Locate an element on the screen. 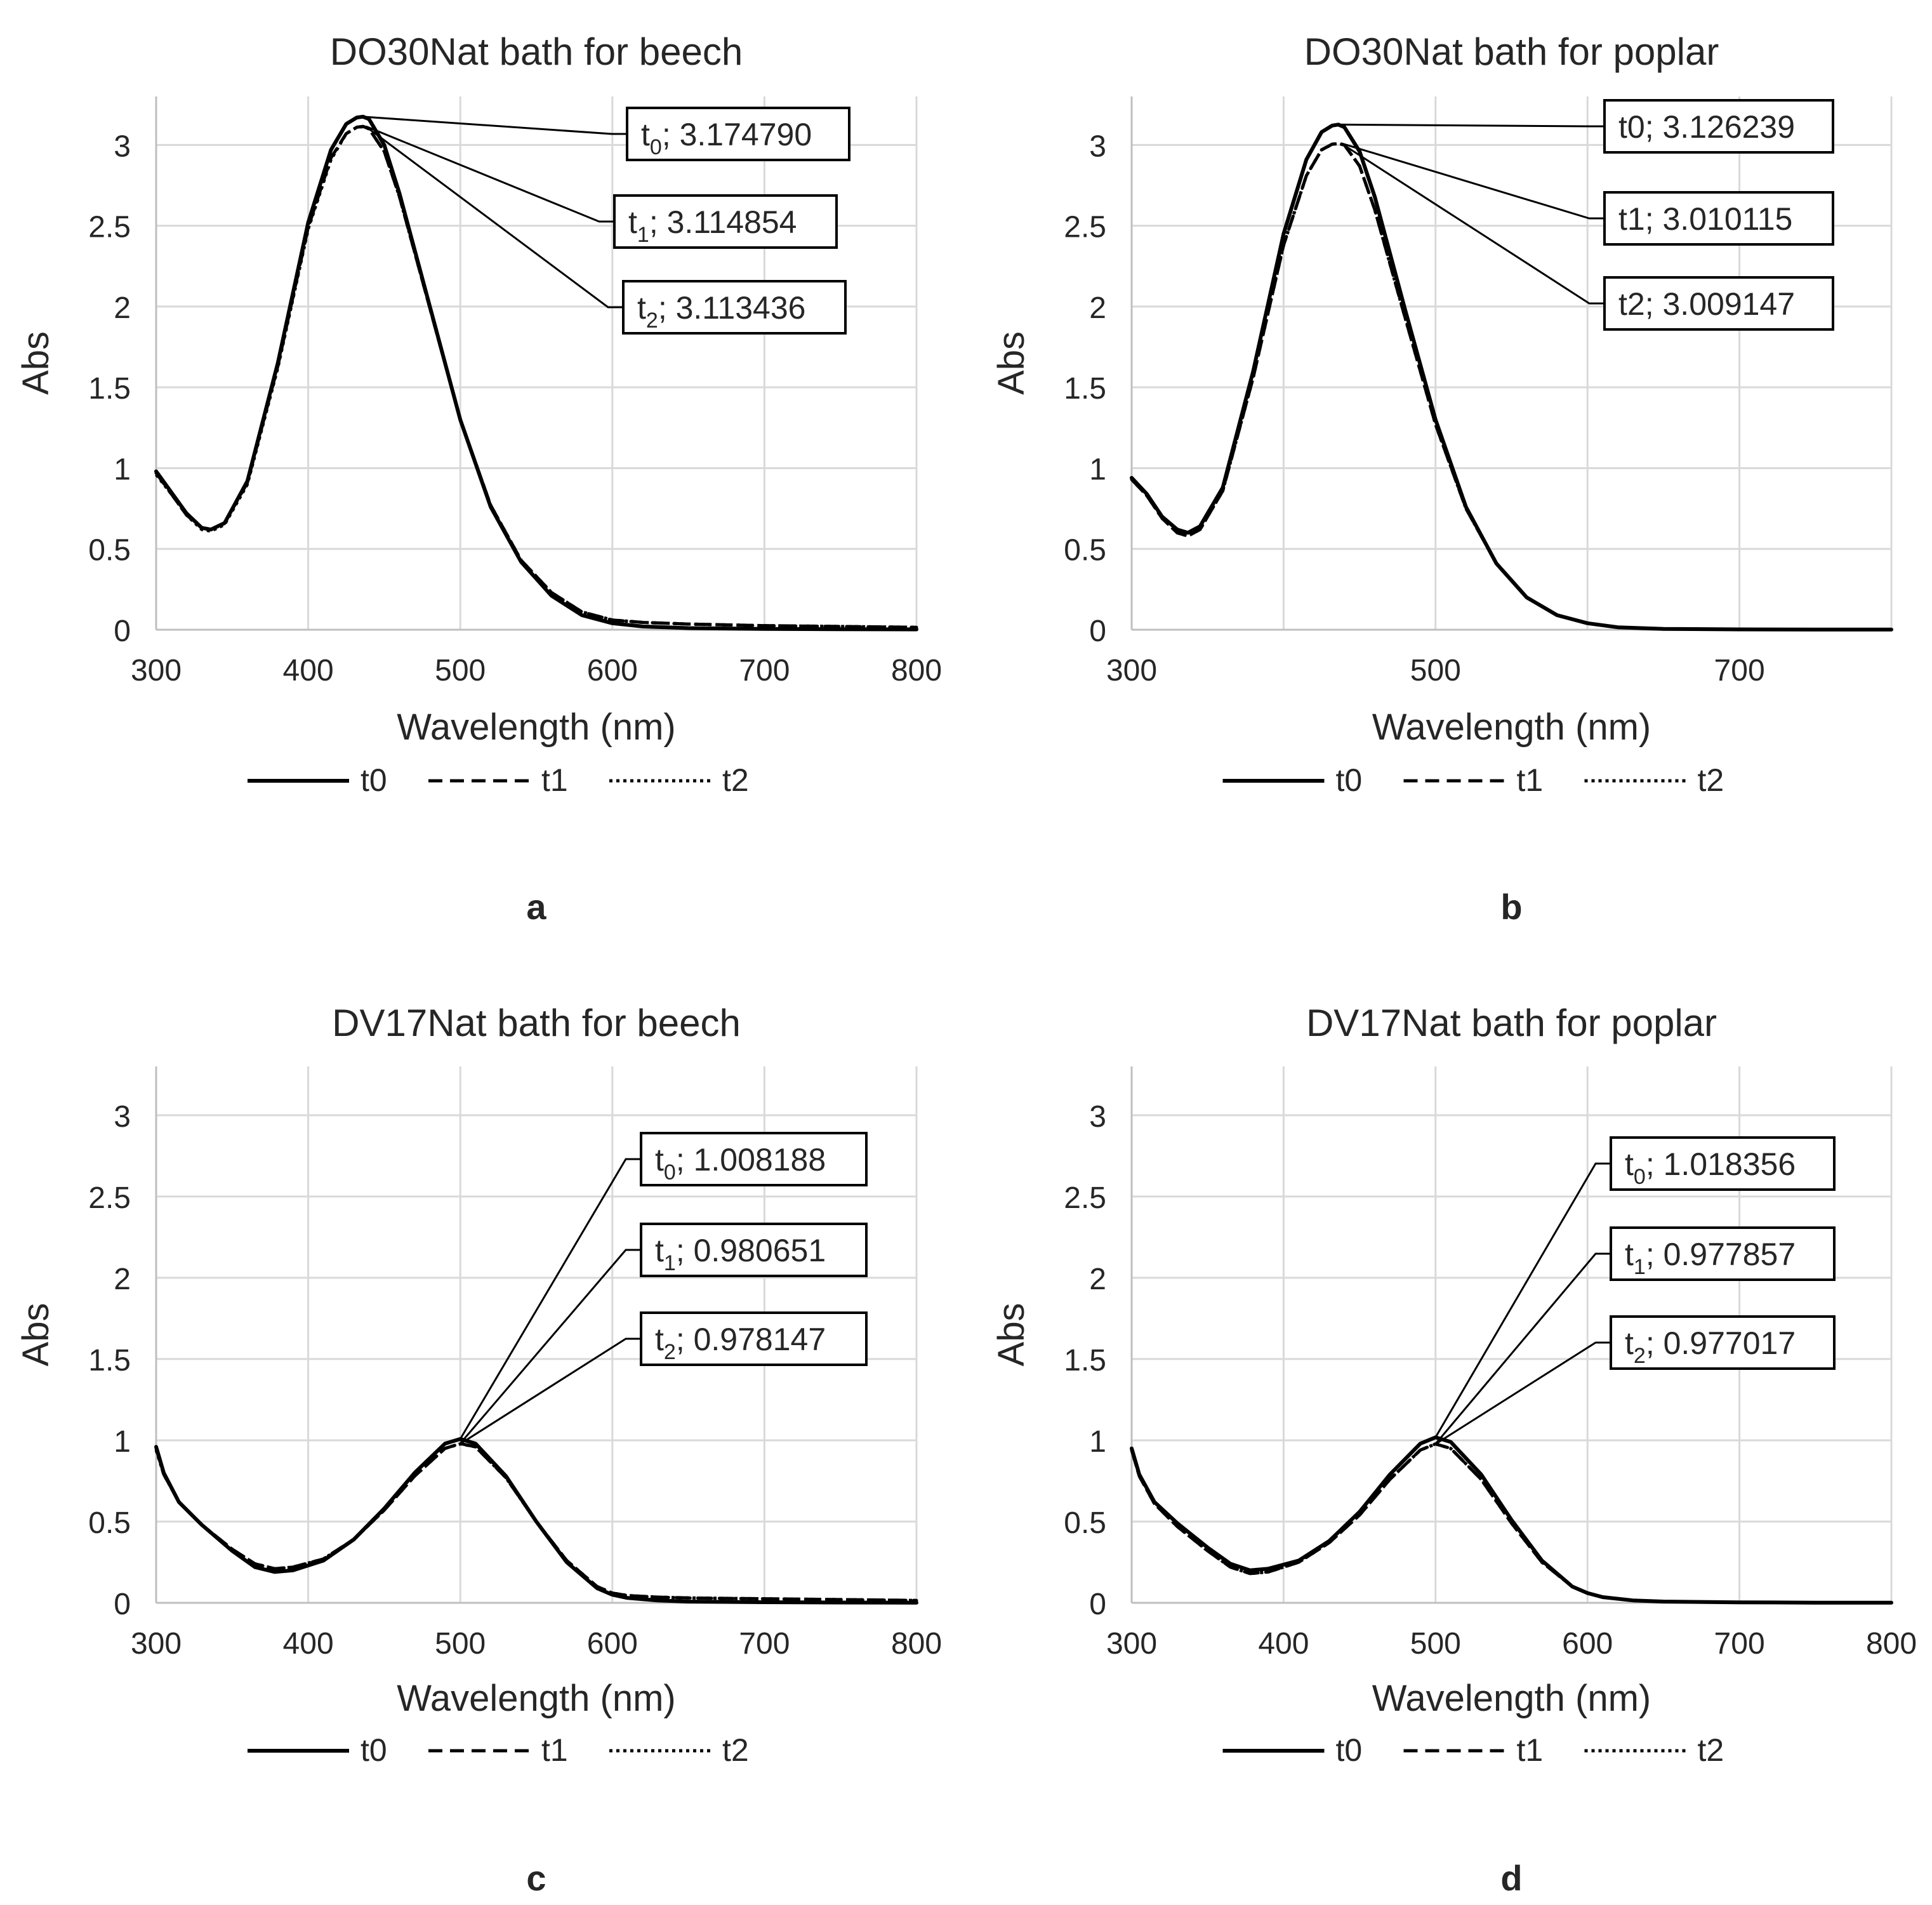  callout-label: t0; 3.174790 is located at coordinates (726, 138).